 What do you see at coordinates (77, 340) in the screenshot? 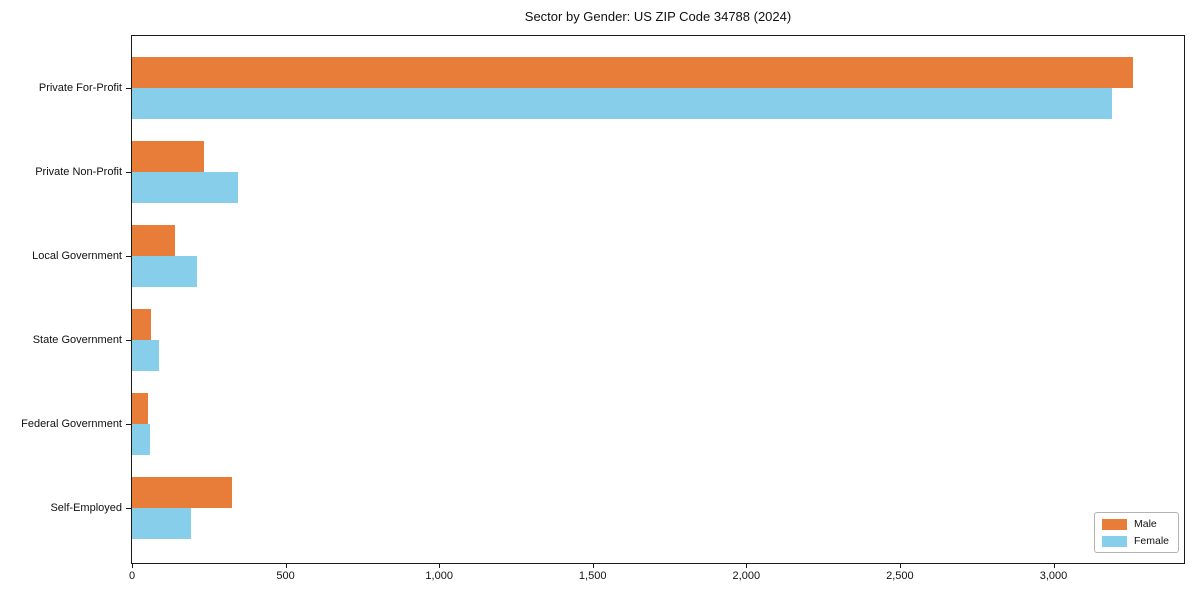
I see `y-tick-label-state-government: State Government` at bounding box center [77, 340].